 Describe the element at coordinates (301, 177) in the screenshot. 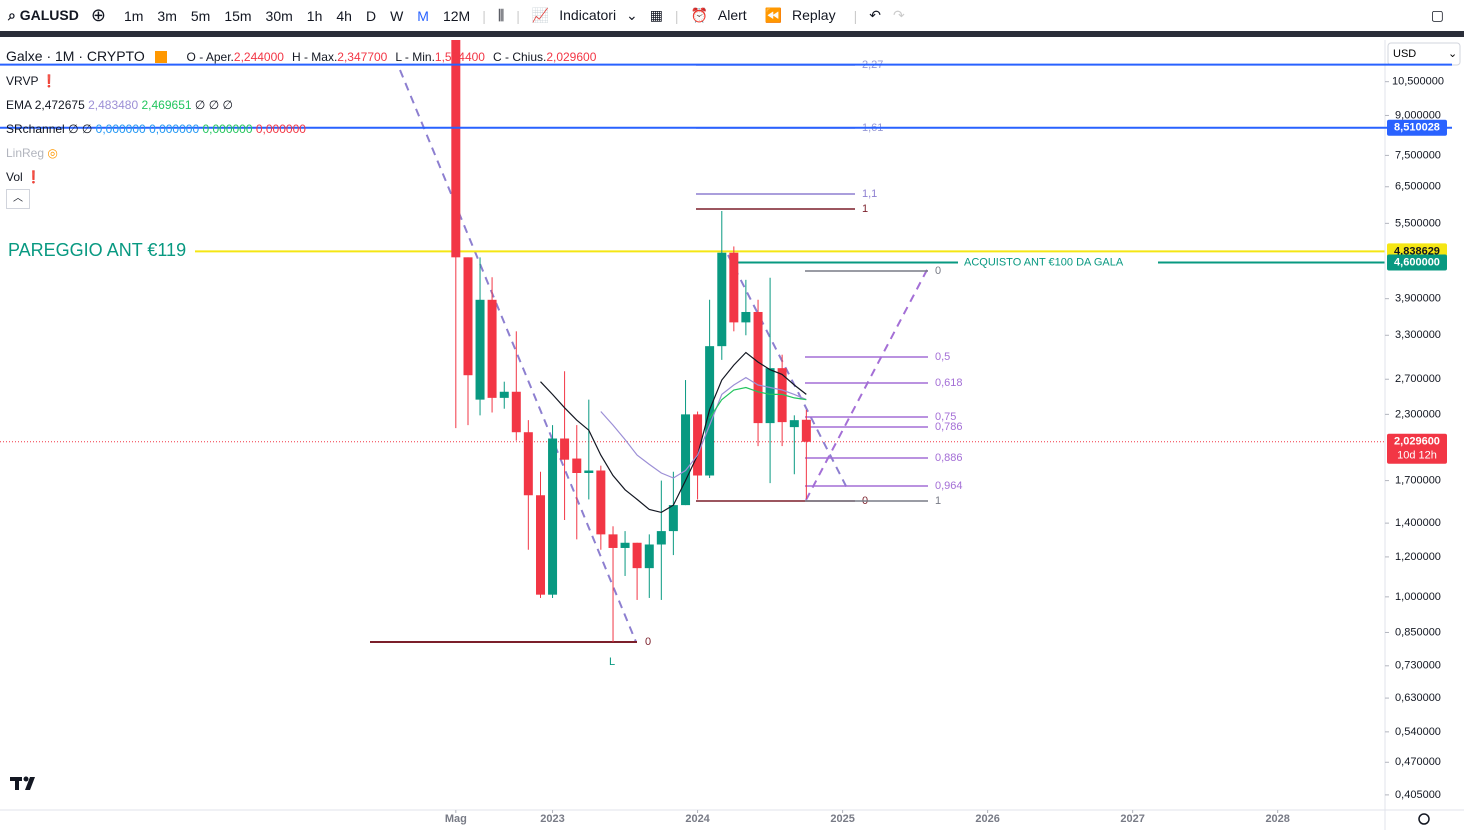

I see `vol-row: Vol ❗` at that location.